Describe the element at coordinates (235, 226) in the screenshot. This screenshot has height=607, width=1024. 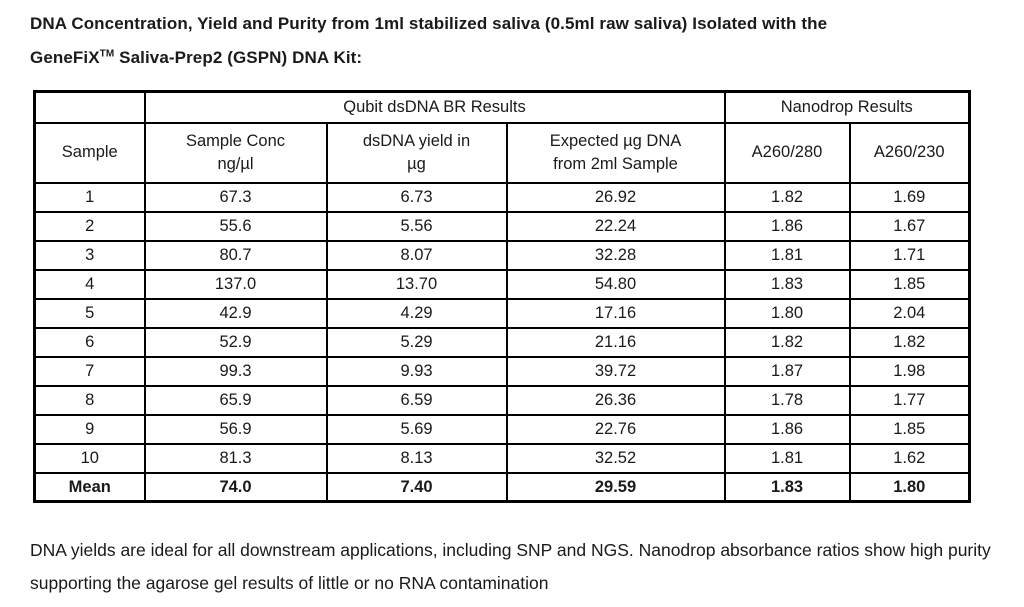
I see `cell-conc: 55.6` at that location.